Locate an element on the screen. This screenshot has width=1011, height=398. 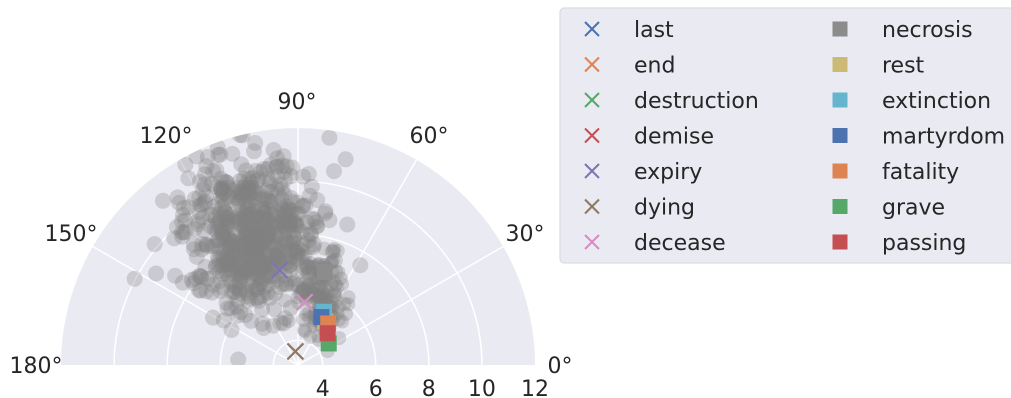
theta-tick-label: 90° is located at coordinates (297, 102).